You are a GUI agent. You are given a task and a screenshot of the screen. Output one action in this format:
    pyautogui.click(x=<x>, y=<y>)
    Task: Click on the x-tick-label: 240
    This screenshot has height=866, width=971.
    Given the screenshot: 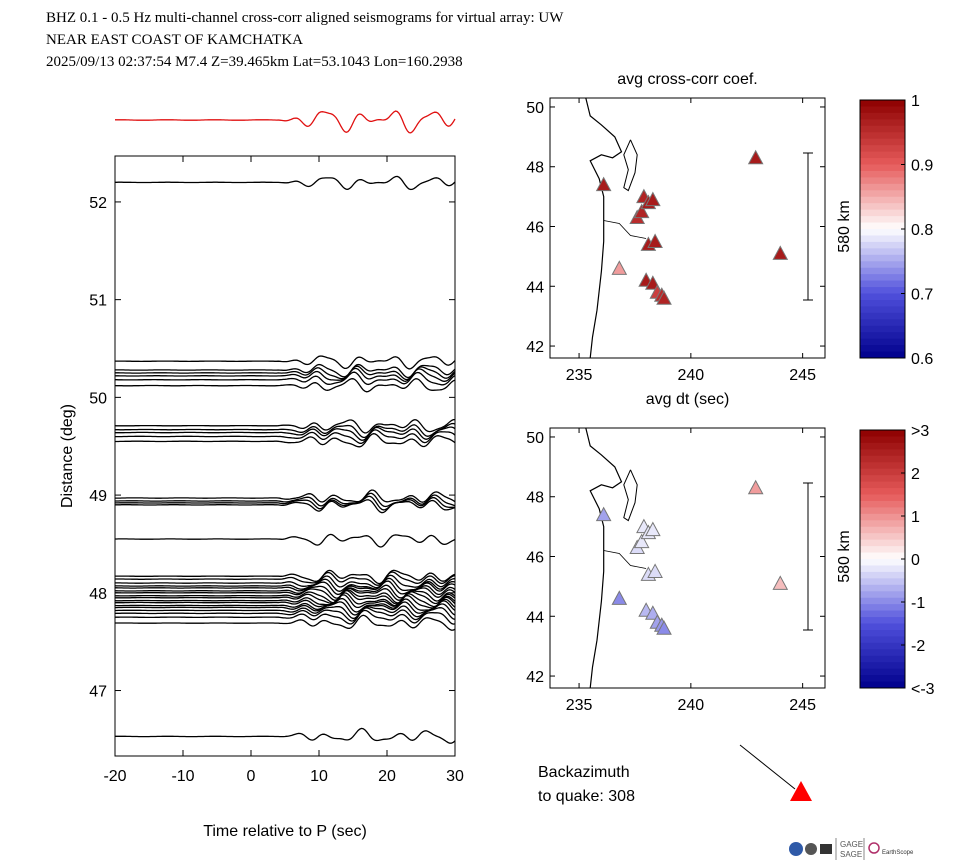 What is the action you would take?
    pyautogui.click(x=691, y=375)
    